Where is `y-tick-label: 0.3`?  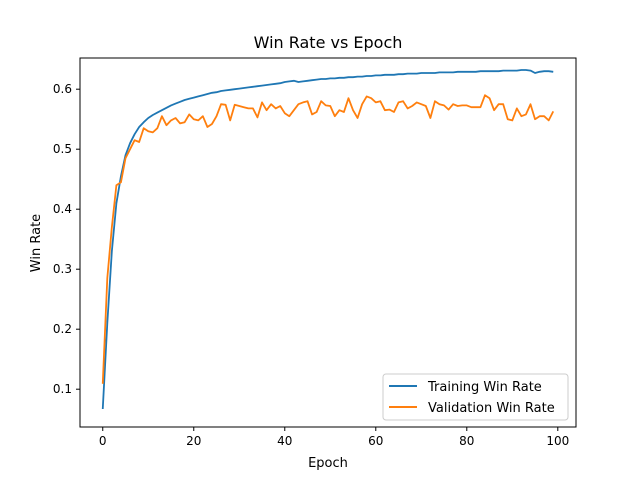 y-tick-label: 0.3 is located at coordinates (62, 269).